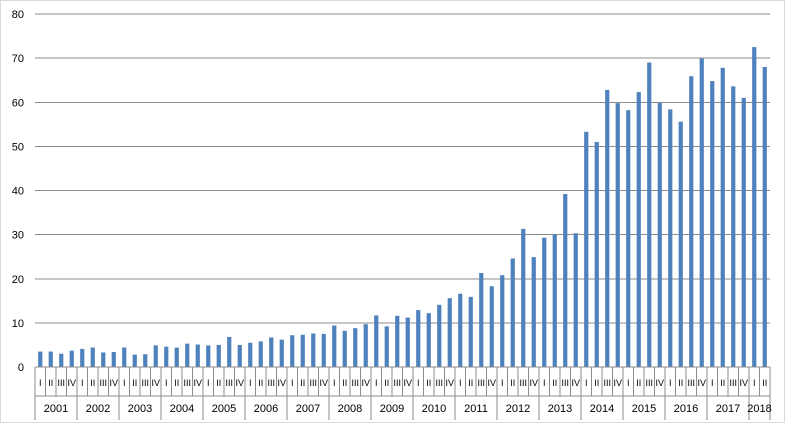 This screenshot has width=786, height=424. What do you see at coordinates (644, 409) in the screenshot?
I see `year-tick-label: 2015` at bounding box center [644, 409].